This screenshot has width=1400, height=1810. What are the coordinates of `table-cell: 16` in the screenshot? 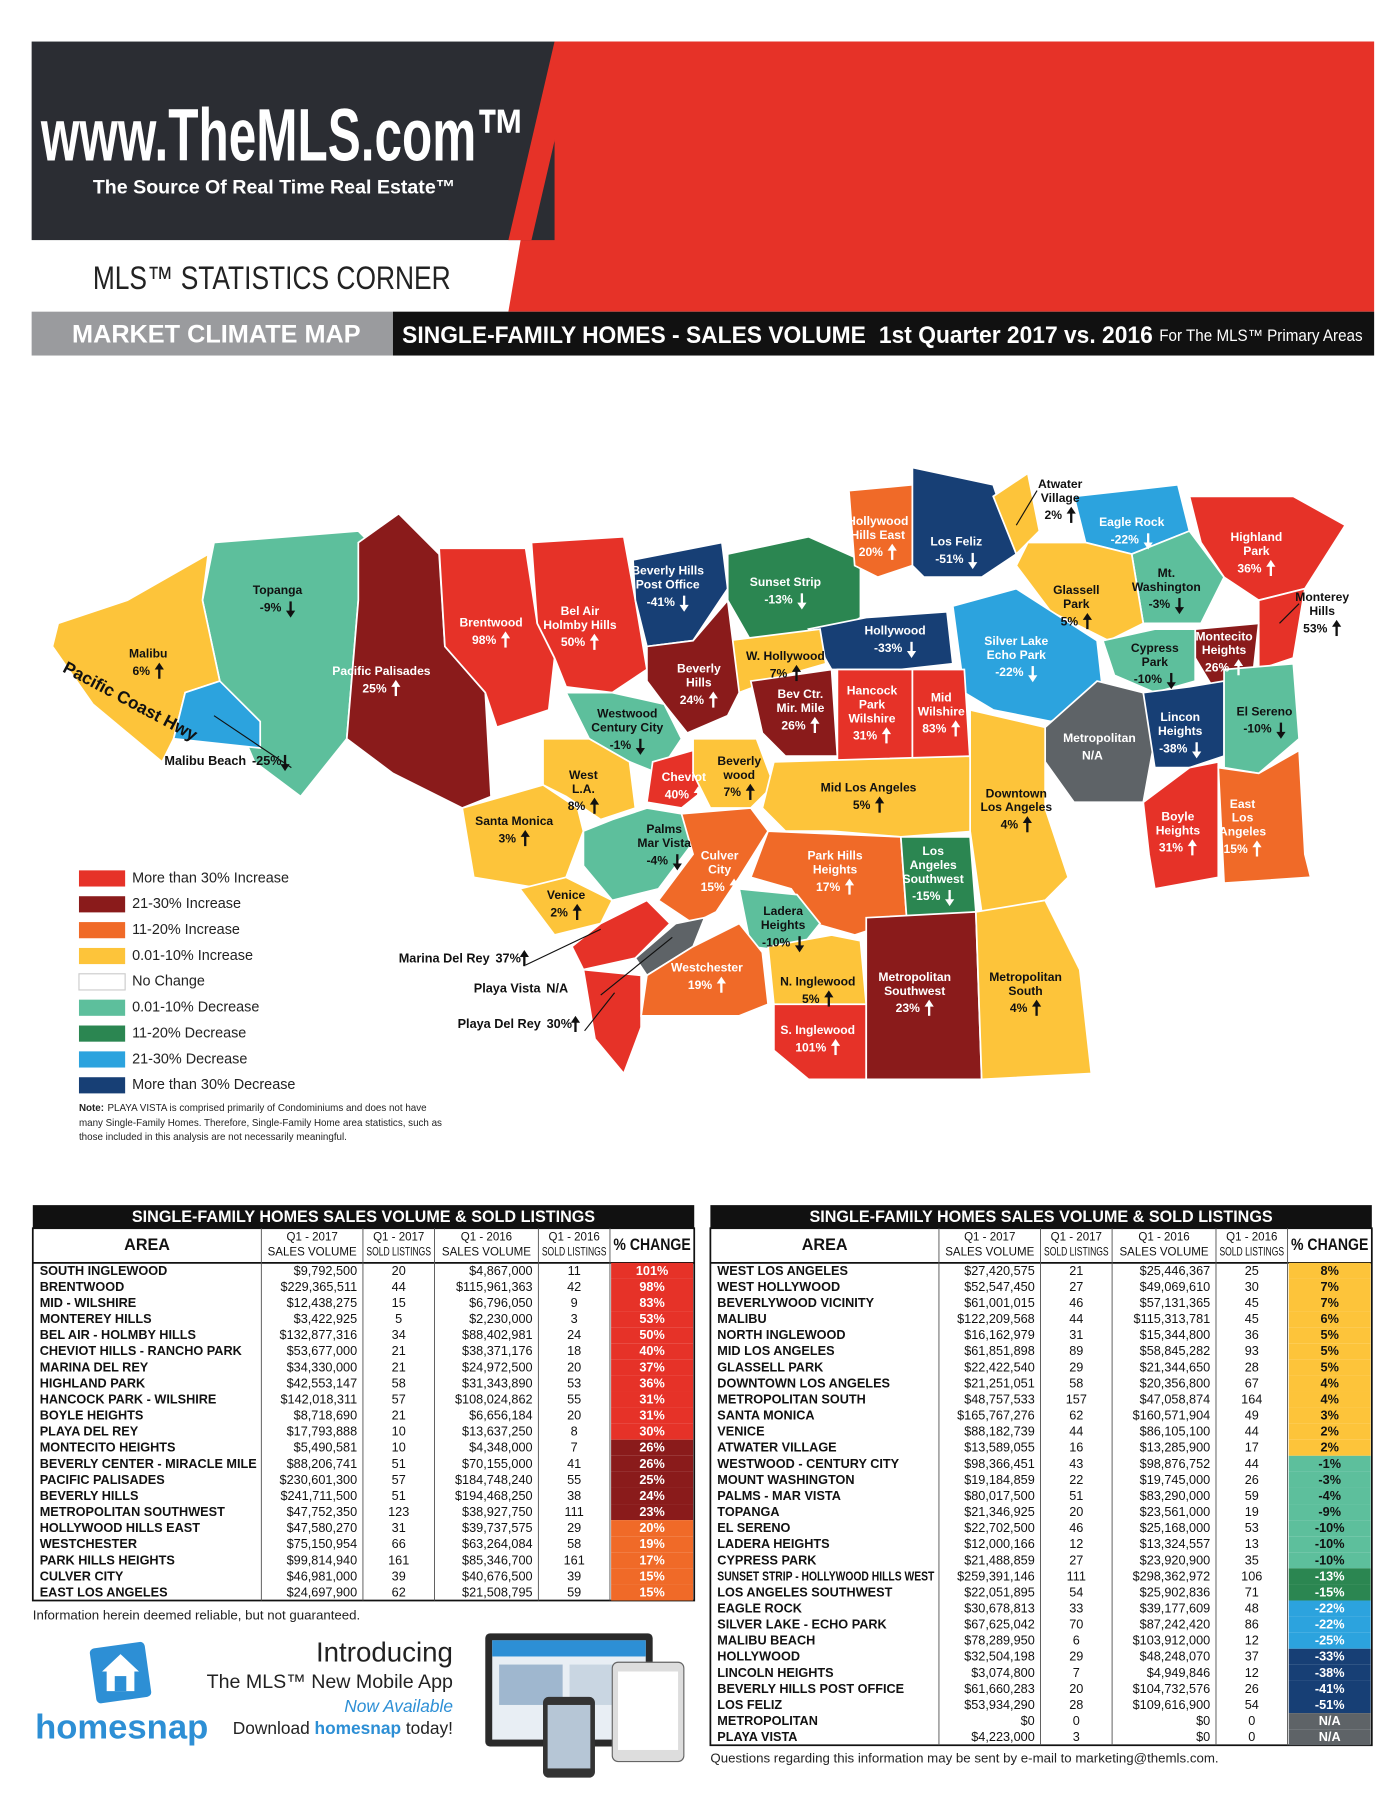 It's located at (1076, 1448).